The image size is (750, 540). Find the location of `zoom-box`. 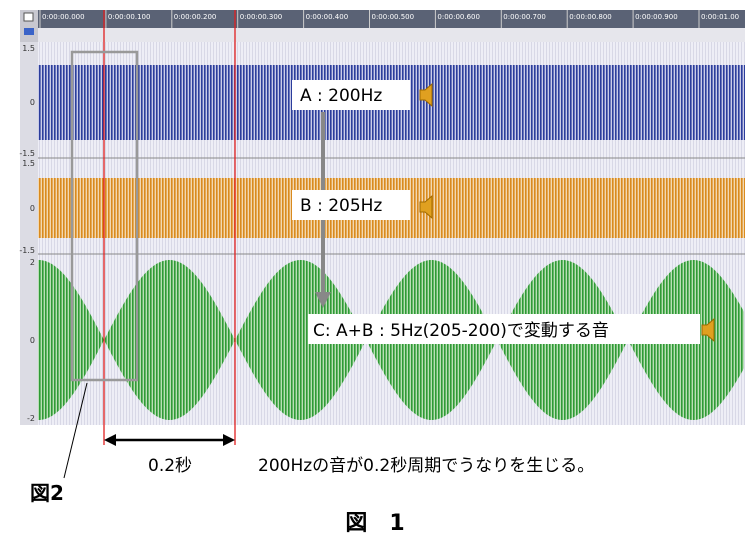

zoom-box is located at coordinates (104, 216).